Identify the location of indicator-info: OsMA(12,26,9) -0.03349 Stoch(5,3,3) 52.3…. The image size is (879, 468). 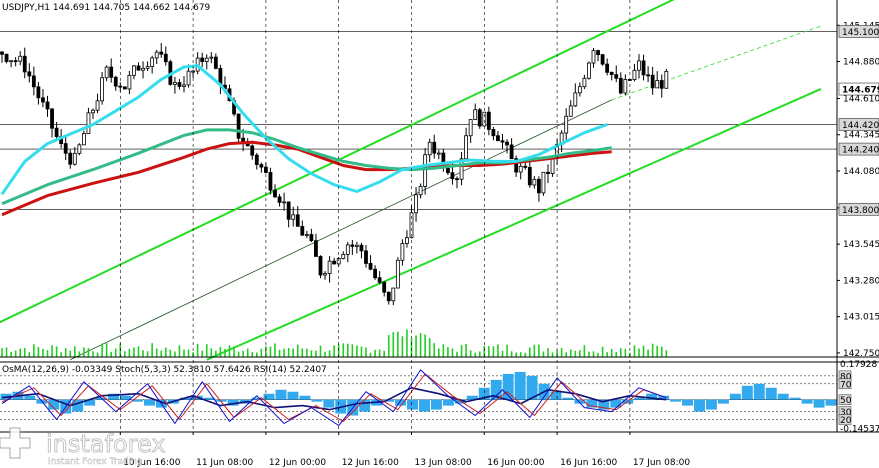
(164, 370).